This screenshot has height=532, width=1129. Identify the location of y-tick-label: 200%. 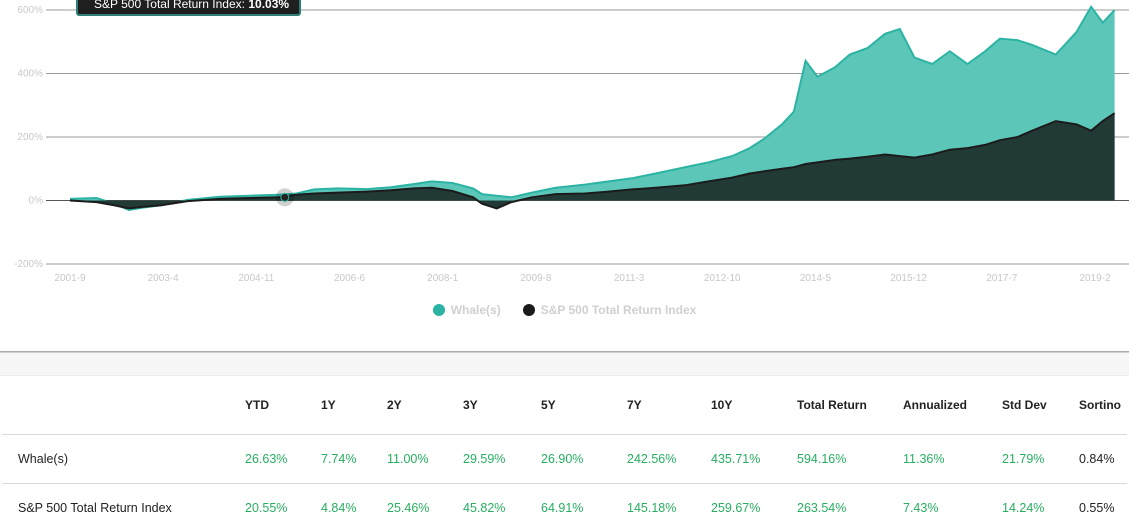
(30, 137).